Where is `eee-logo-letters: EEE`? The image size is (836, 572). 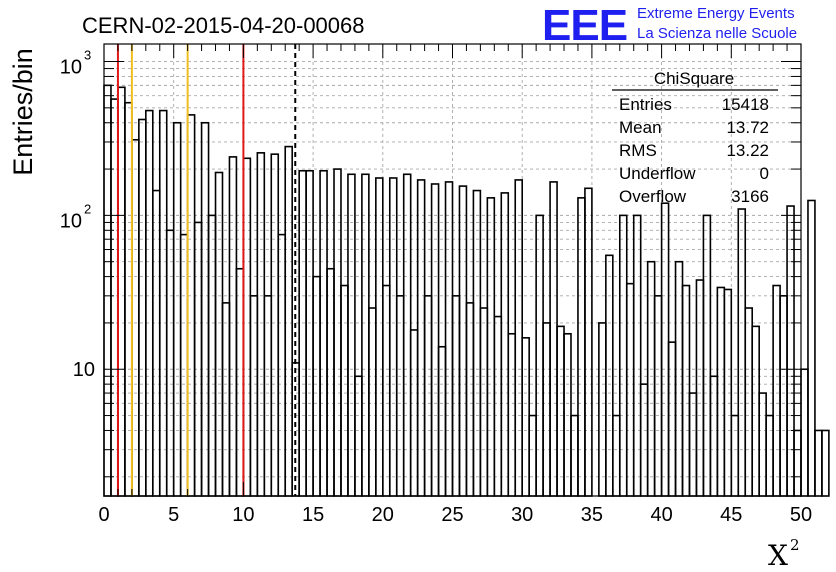
eee-logo-letters: EEE is located at coordinates (584, 25).